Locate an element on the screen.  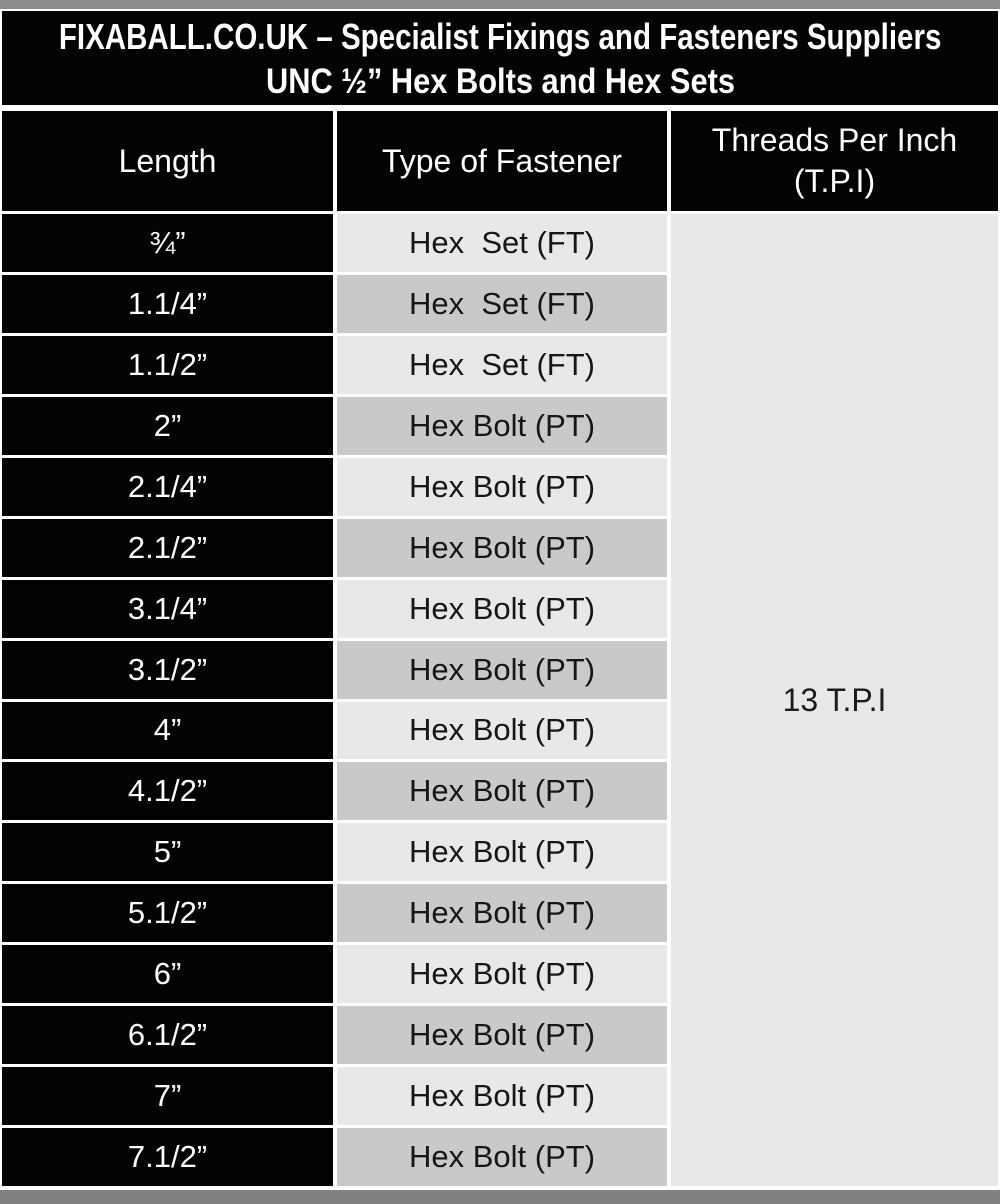
length-cell: 5.1/2” is located at coordinates (167, 913).